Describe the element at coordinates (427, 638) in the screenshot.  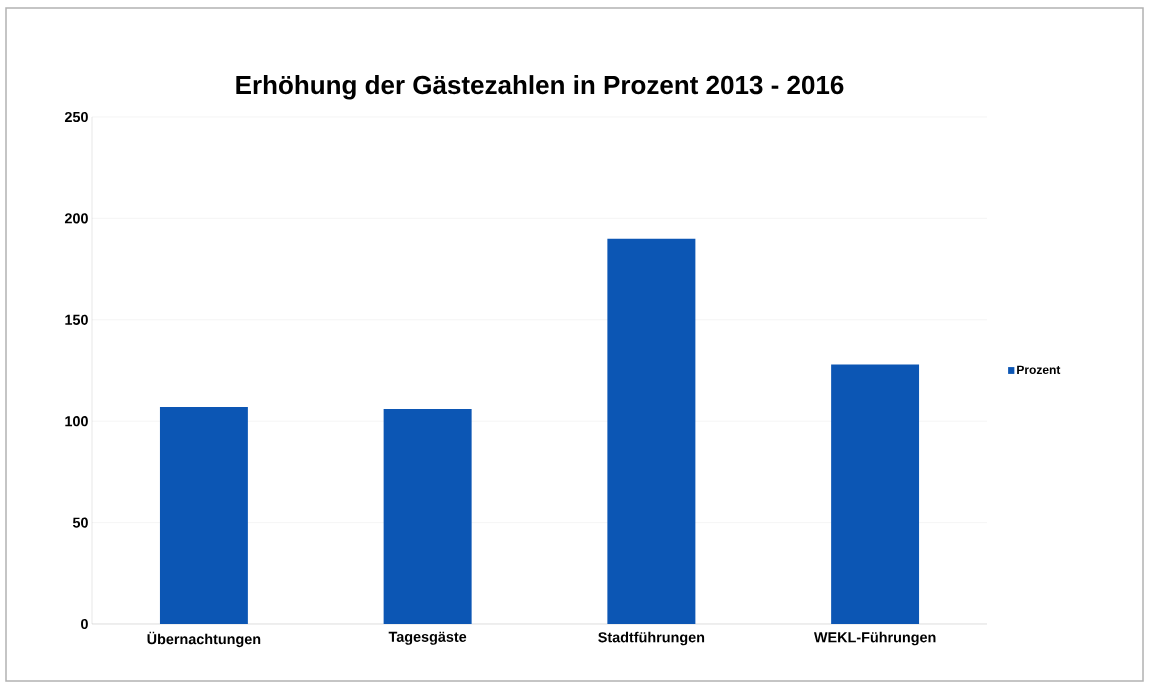
I see `x-tick-label: Tagesgäste` at that location.